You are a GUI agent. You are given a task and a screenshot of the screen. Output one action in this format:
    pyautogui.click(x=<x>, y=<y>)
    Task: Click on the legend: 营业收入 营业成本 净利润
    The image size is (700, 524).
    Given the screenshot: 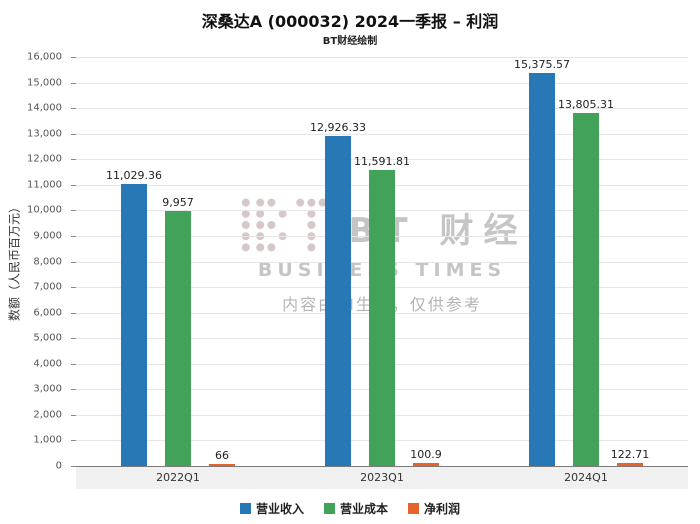 What is the action you would take?
    pyautogui.click(x=350, y=508)
    